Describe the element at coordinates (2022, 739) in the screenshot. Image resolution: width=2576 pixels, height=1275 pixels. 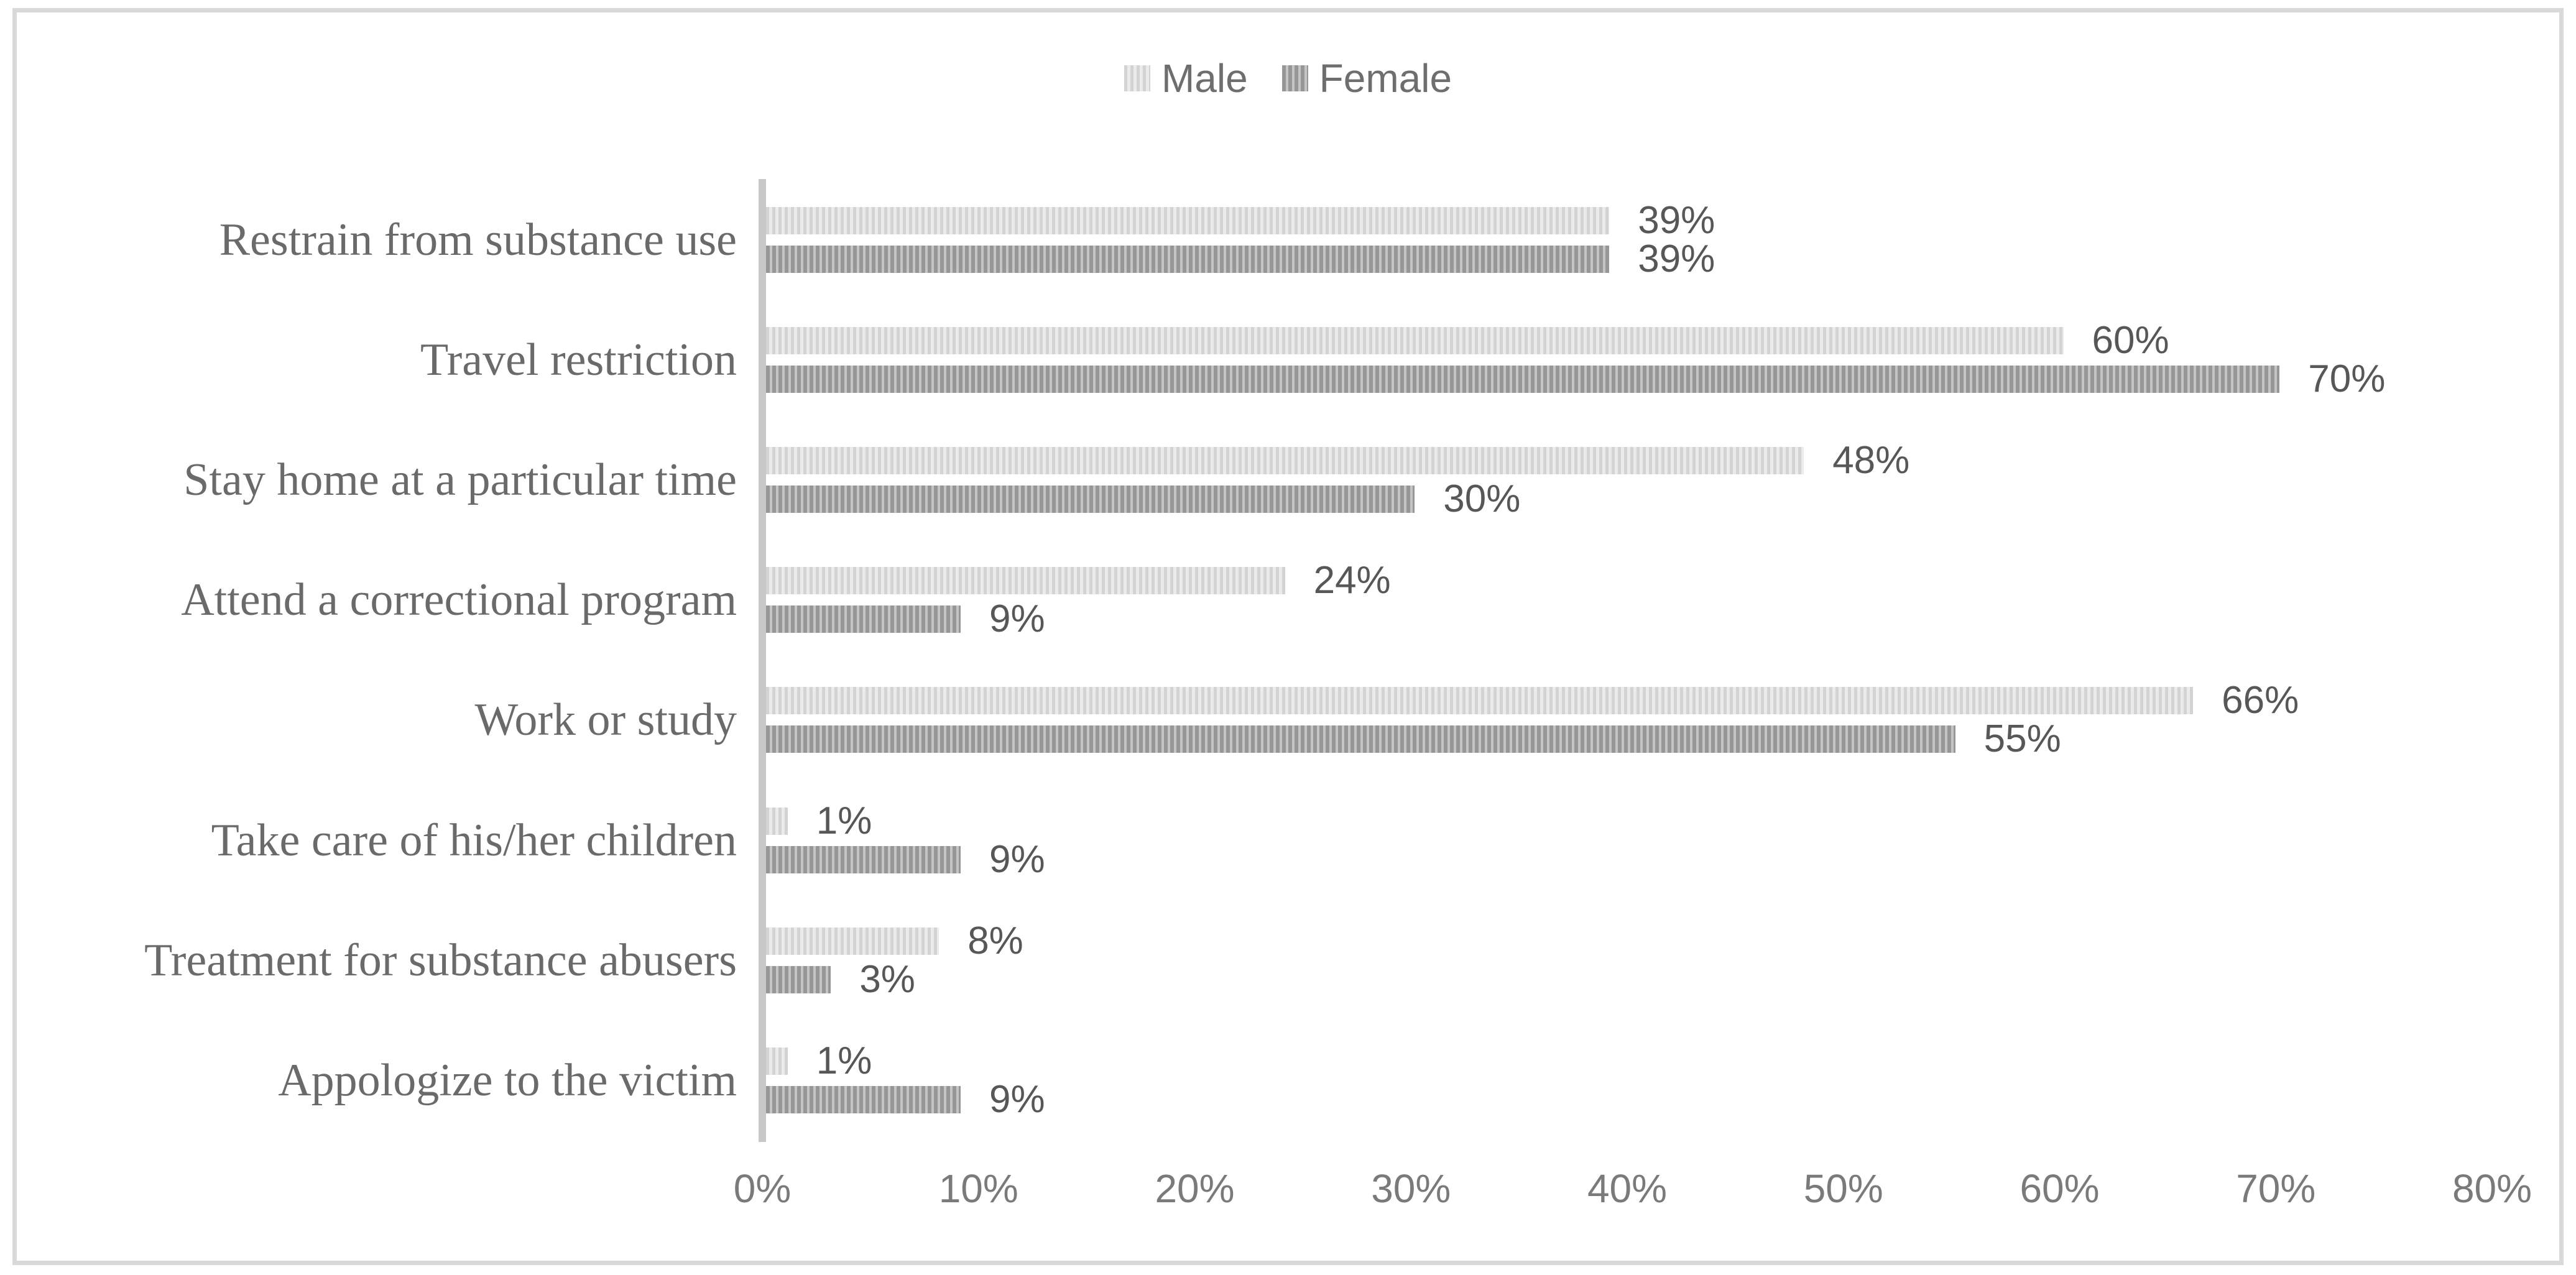
I see `bar-value-label: 55%` at that location.